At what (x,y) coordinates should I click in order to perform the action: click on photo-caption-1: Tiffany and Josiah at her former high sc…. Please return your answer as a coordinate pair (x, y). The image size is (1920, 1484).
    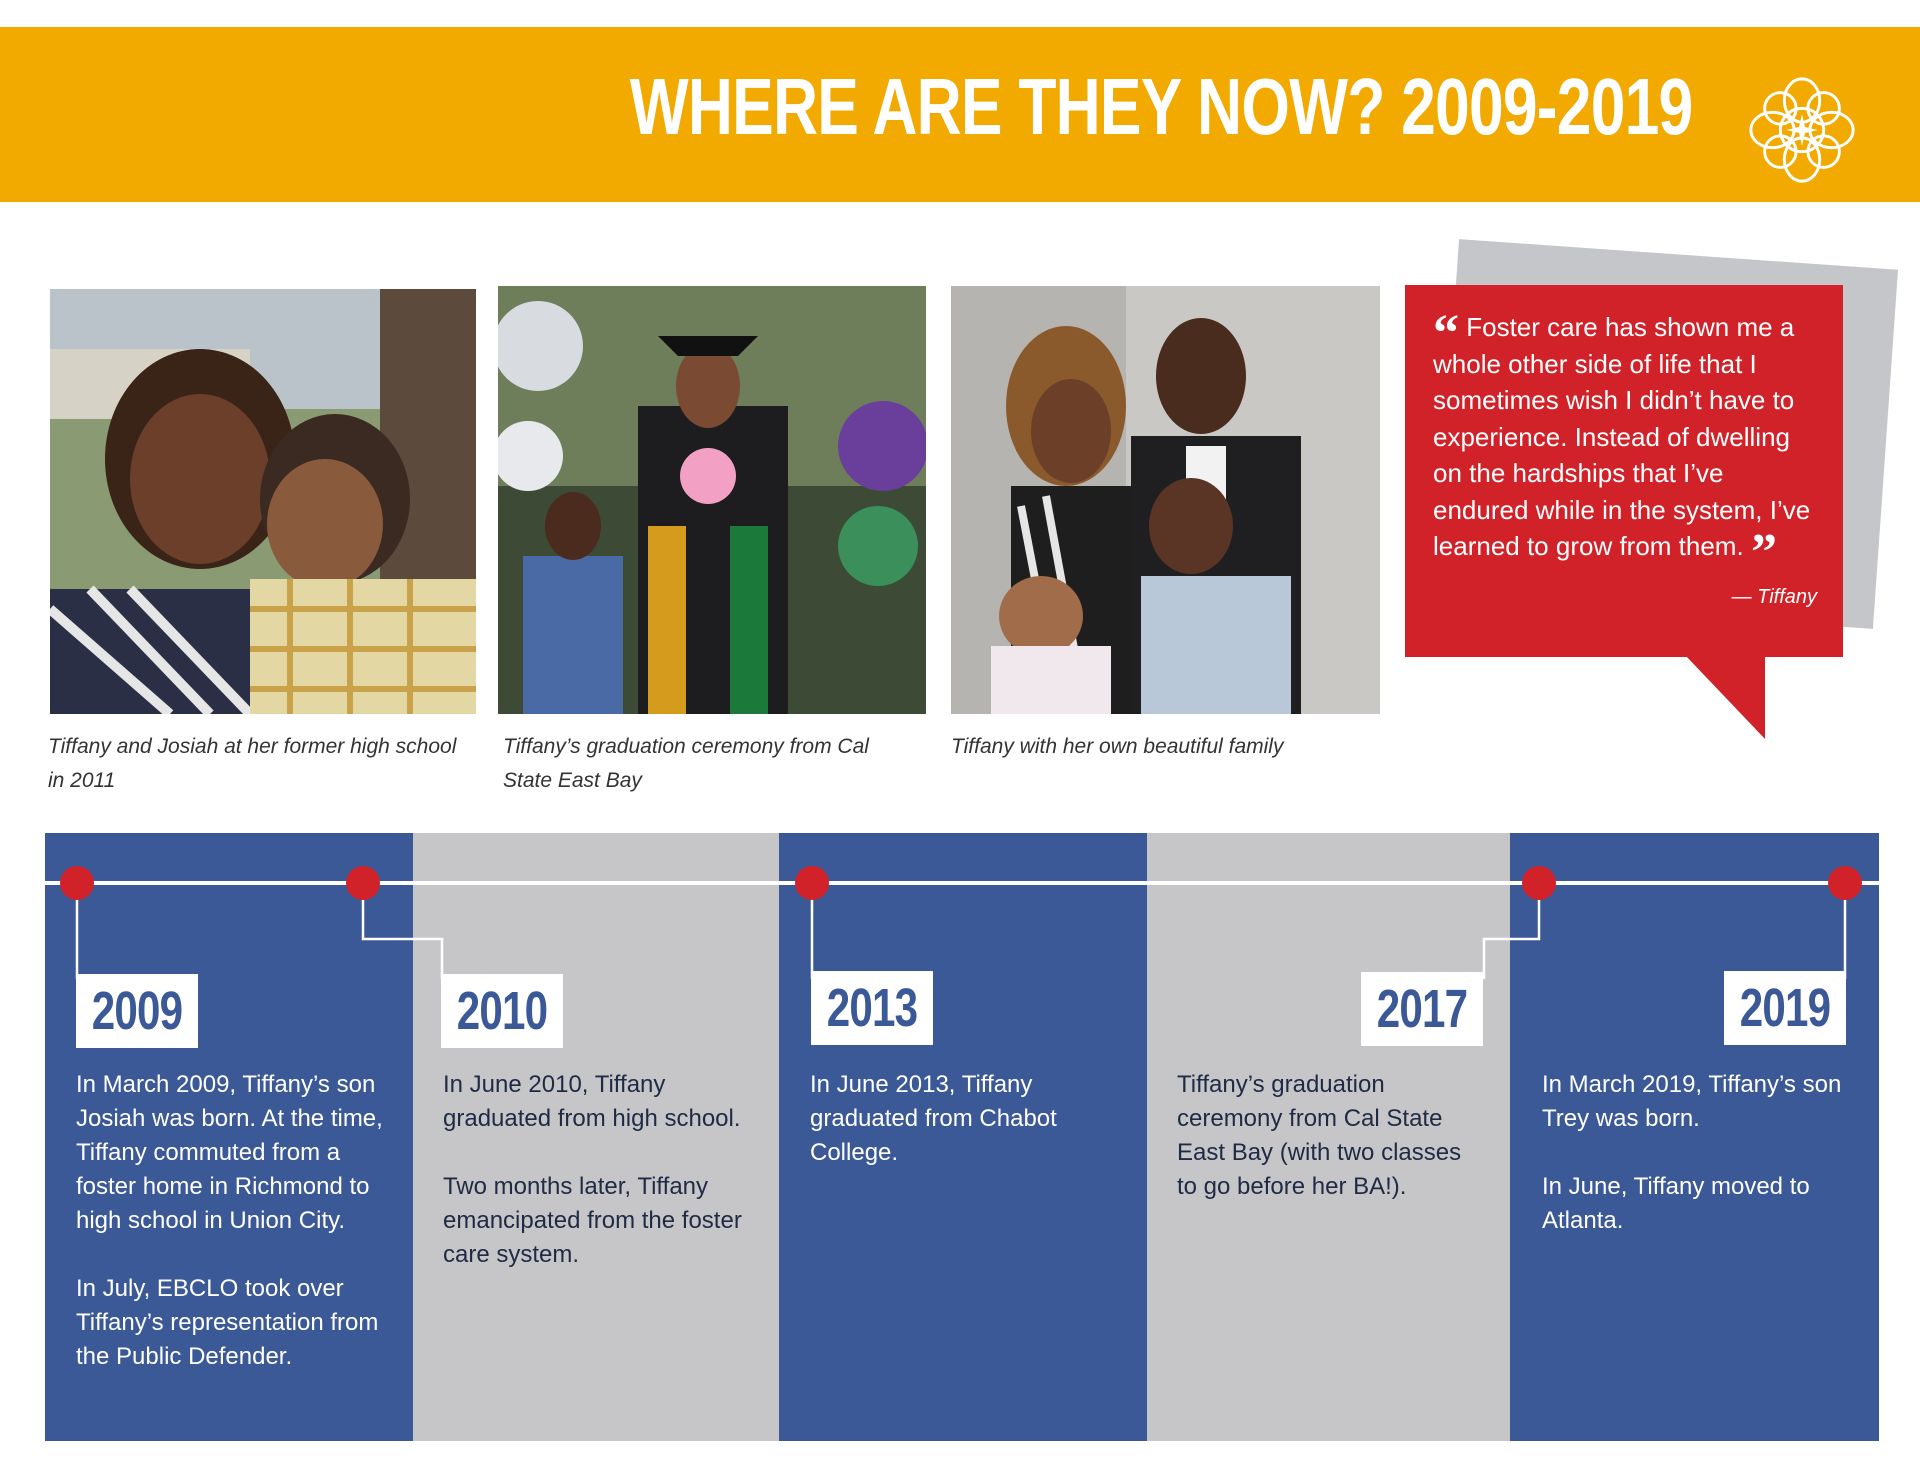
    Looking at the image, I should click on (252, 763).